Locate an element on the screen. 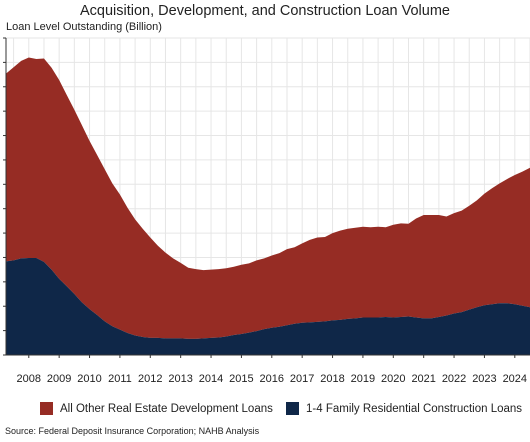  x-tick-label: 2018 is located at coordinates (332, 379).